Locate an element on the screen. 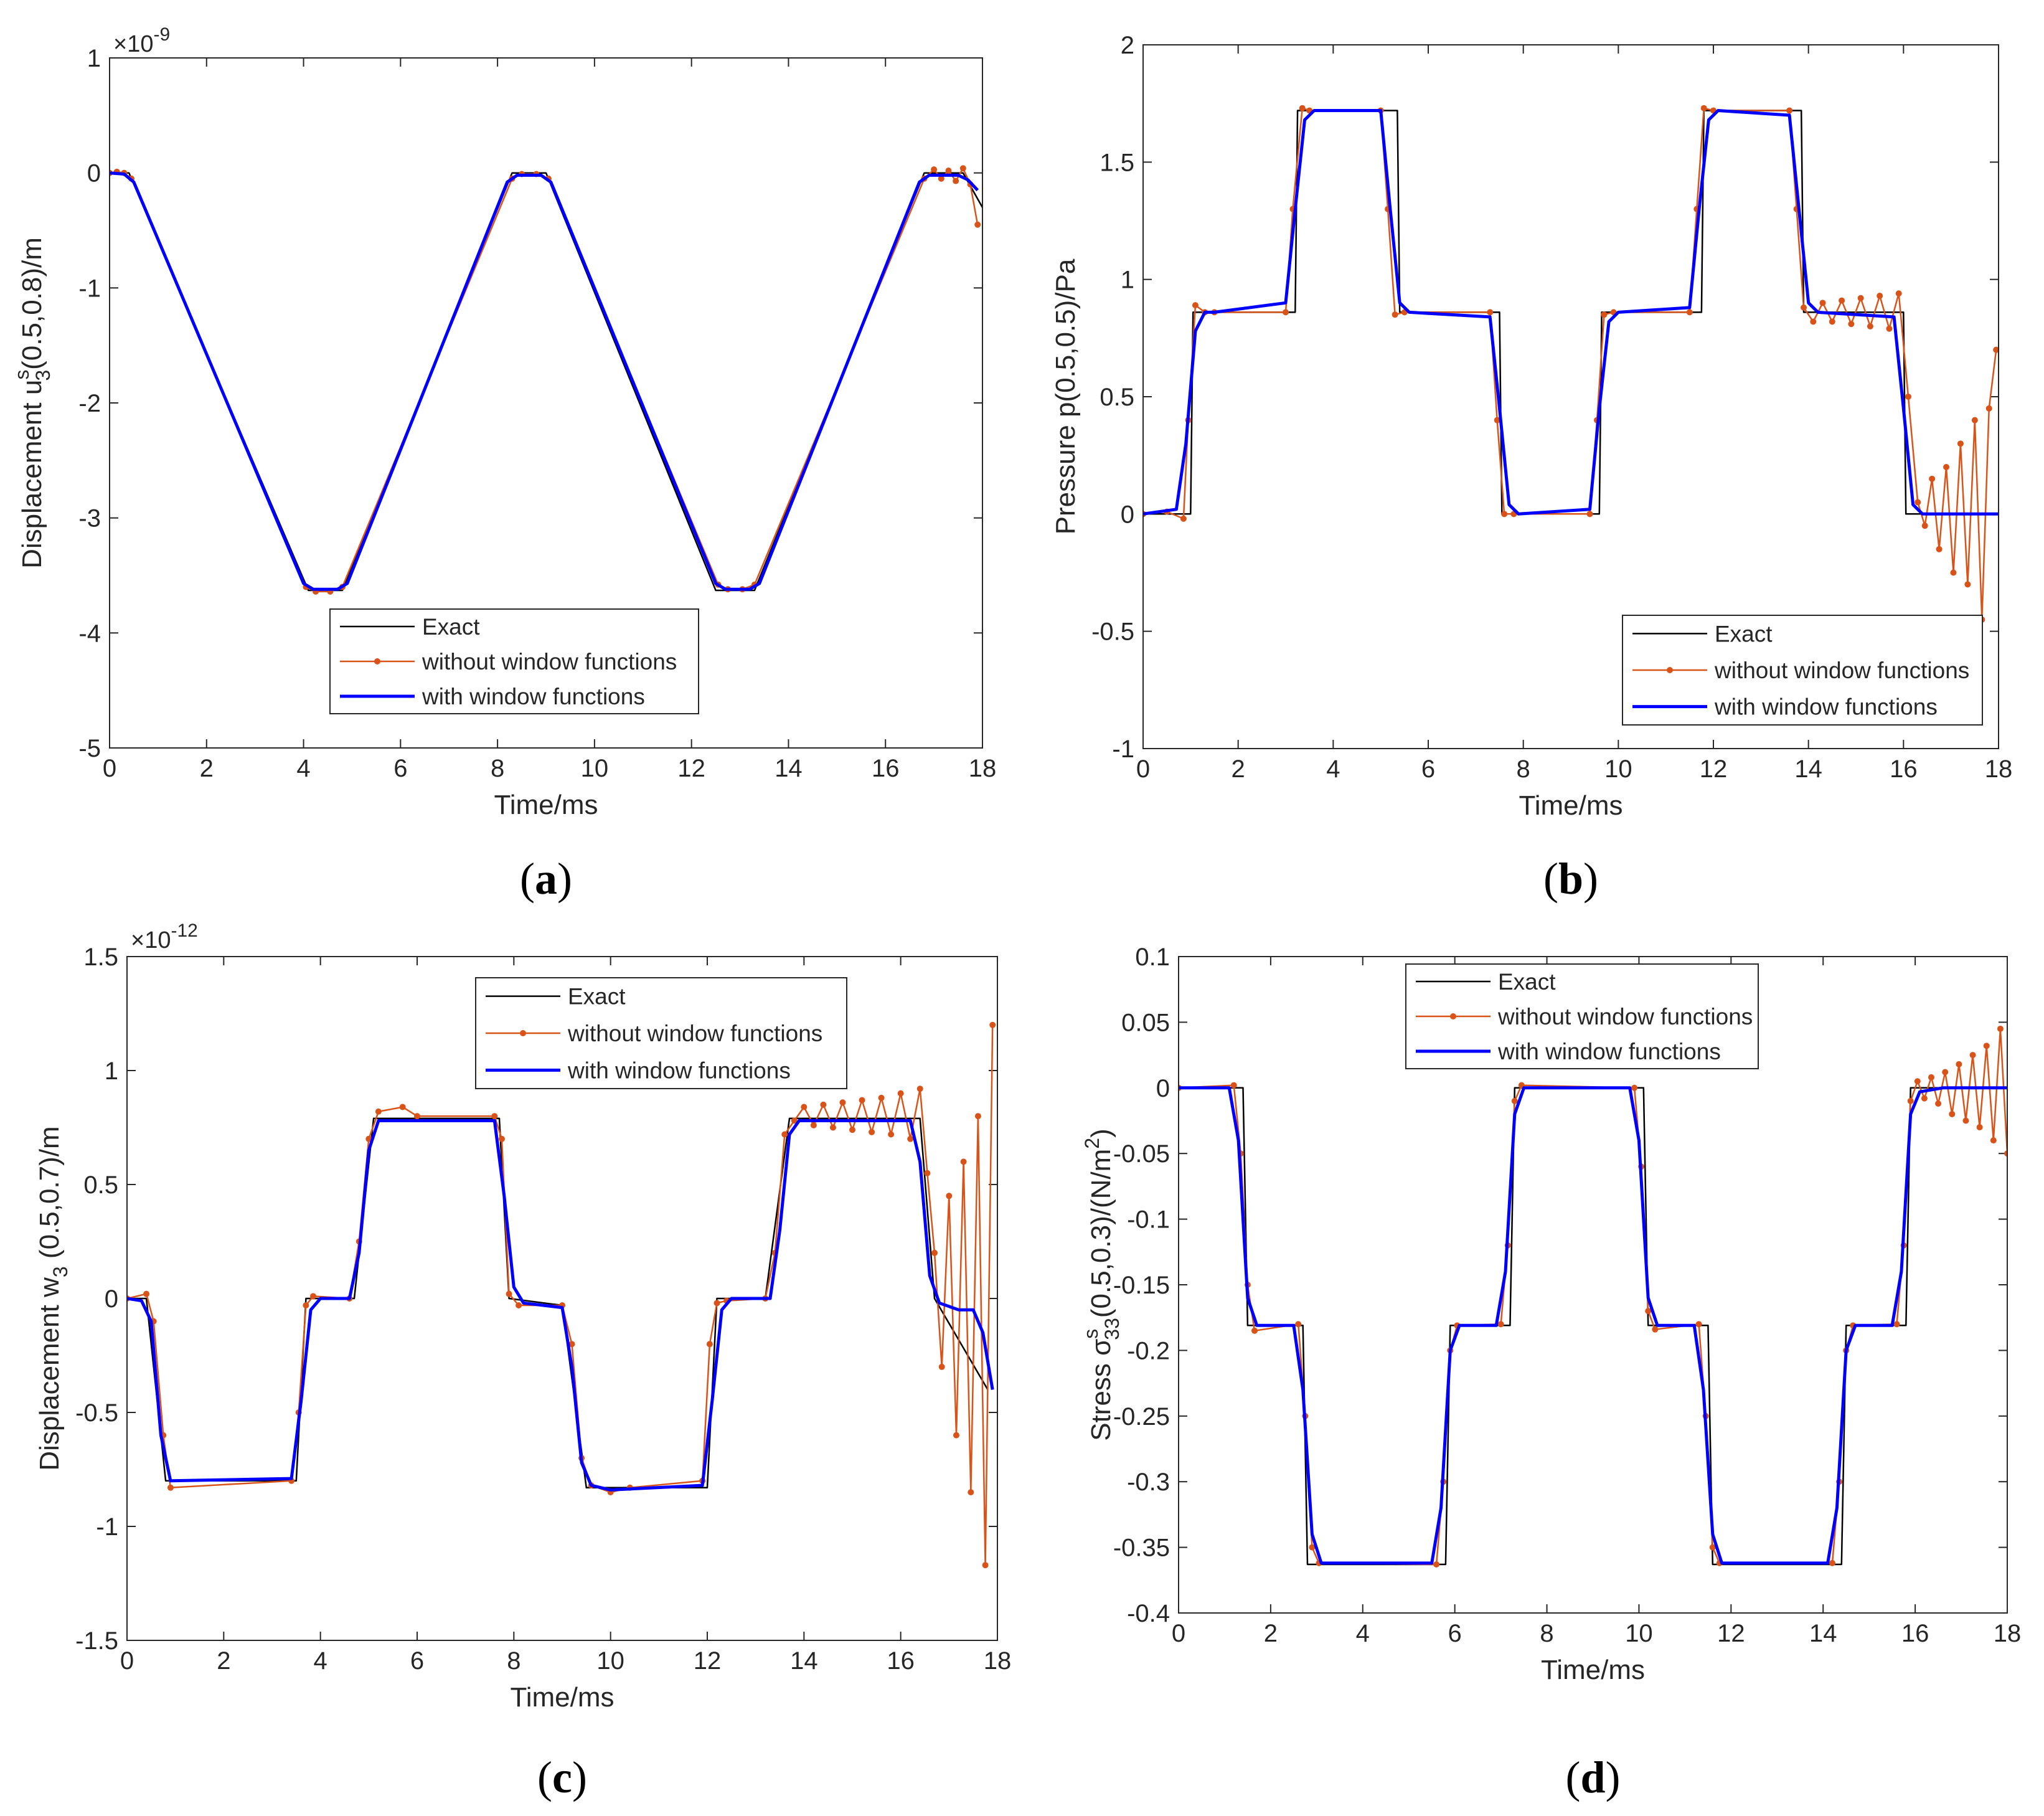 Image resolution: width=2044 pixels, height=1816 pixels. x-tick-label: 6 is located at coordinates (417, 1661).